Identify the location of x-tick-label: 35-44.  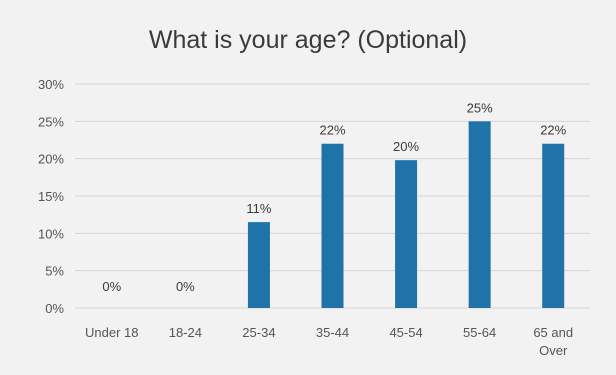
(332, 332).